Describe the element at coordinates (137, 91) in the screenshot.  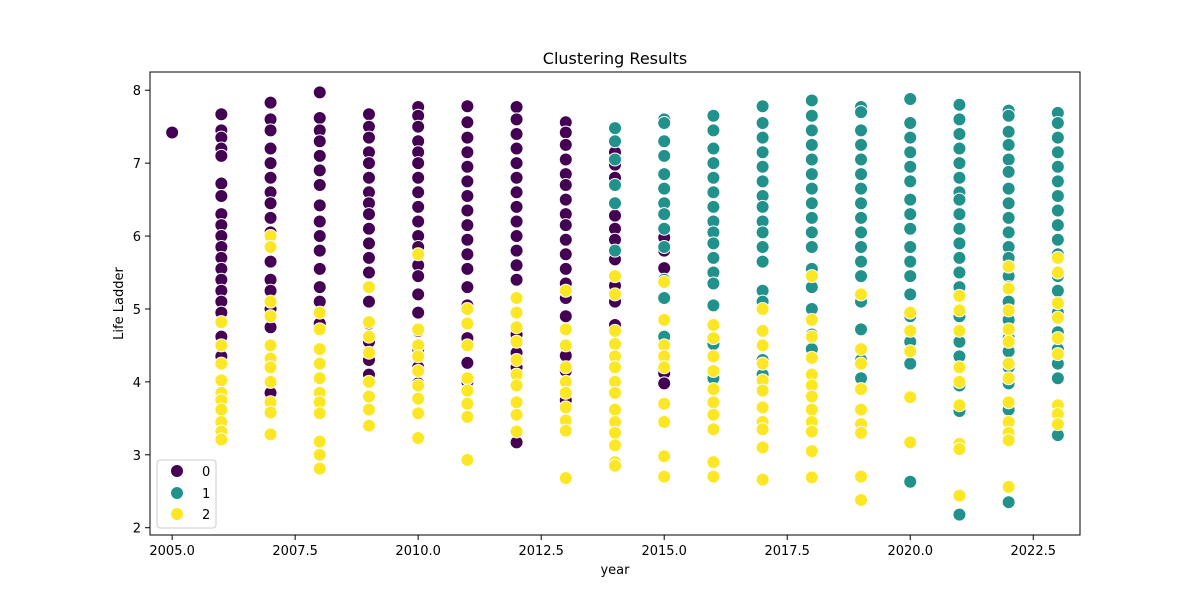
I see `y-tick-label: 8` at that location.